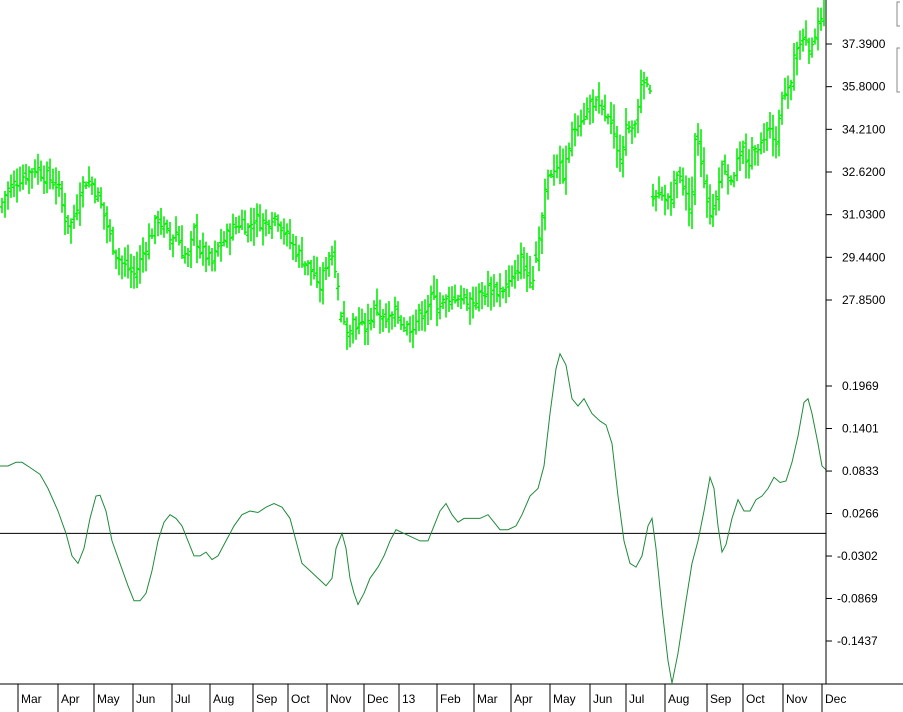 The width and height of the screenshot is (903, 712). I want to click on oscillator-tick-label: 0.1401, so click(860, 429).